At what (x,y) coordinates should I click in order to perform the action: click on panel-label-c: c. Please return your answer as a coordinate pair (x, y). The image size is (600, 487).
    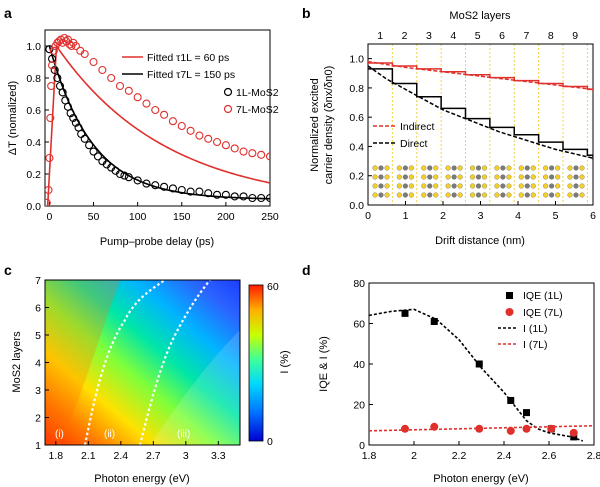
    Looking at the image, I should click on (8, 270).